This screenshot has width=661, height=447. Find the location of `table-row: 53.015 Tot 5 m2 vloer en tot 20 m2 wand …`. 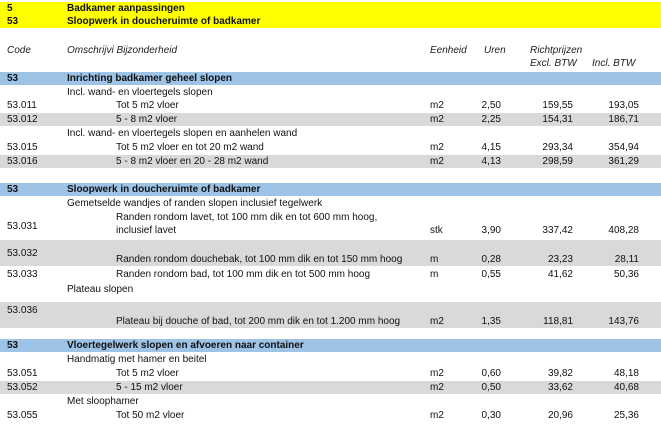

table-row: 53.015 Tot 5 m2 vloer en tot 20 m2 wand … is located at coordinates (330, 147).